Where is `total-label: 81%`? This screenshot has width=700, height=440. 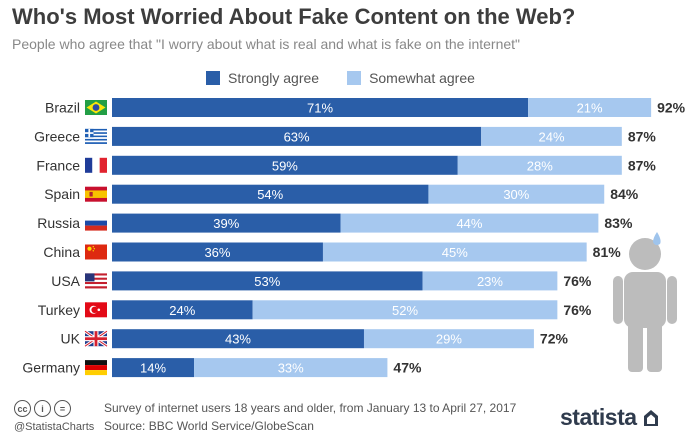 total-label: 81% is located at coordinates (607, 252).